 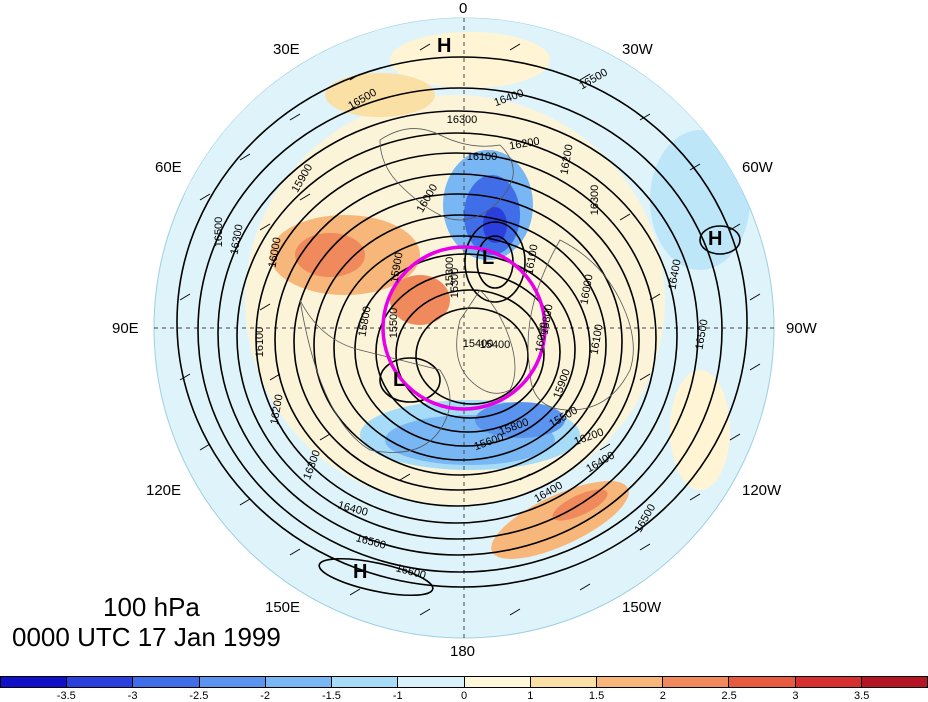 I want to click on colorbar-tick-label: -1, so click(x=397, y=696).